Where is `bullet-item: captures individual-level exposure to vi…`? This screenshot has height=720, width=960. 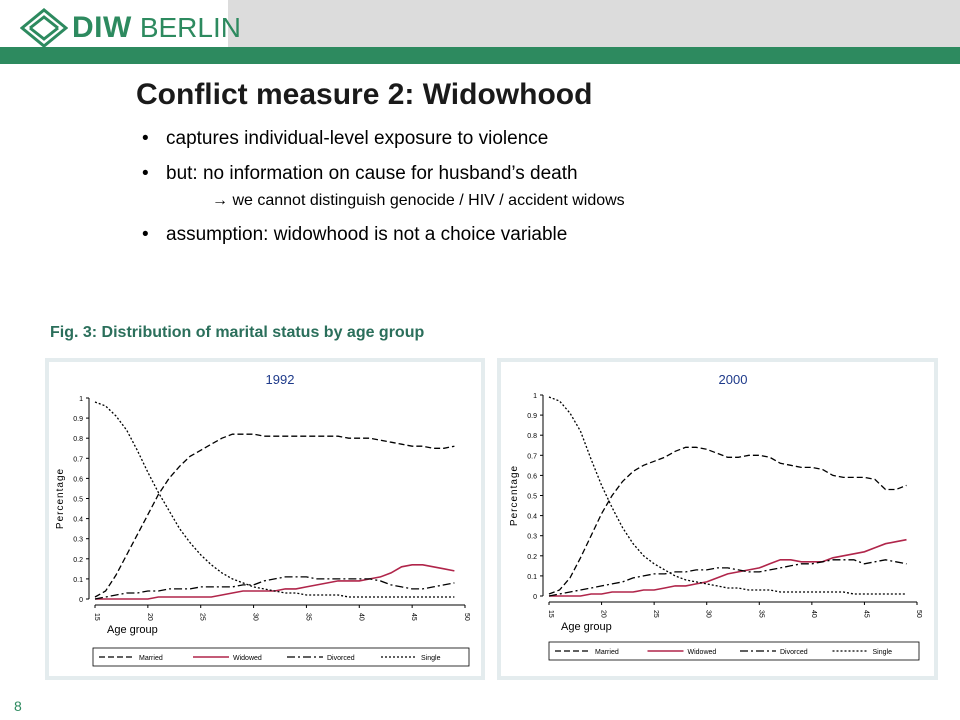
bullet-item: captures individual-level exposure to vi… is located at coordinates (532, 139).